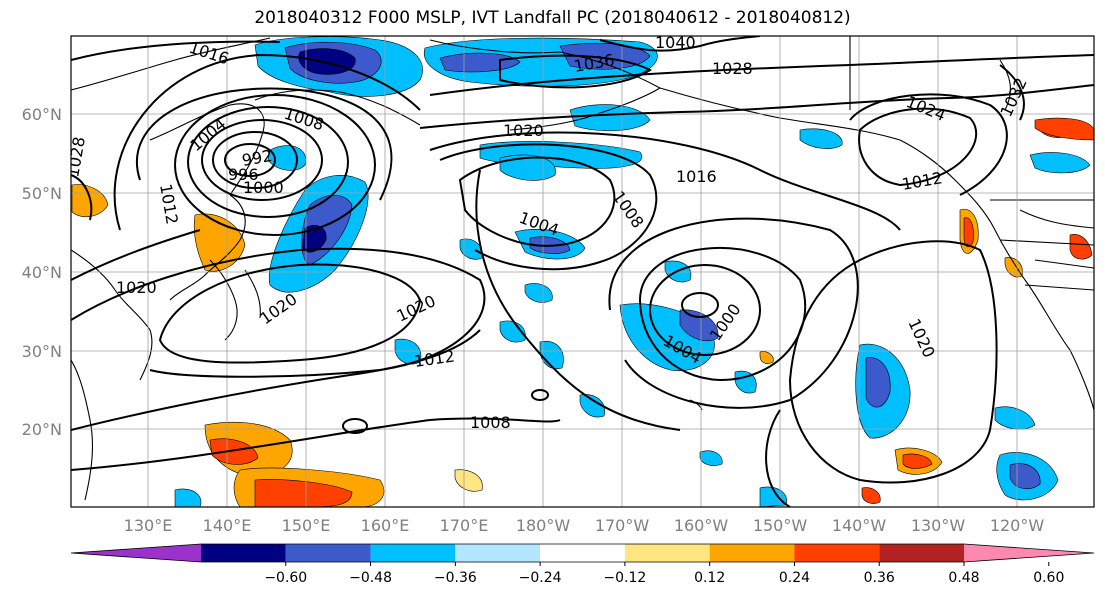 This screenshot has height=601, width=1105. I want to click on lat-label: 30°N, so click(42, 351).